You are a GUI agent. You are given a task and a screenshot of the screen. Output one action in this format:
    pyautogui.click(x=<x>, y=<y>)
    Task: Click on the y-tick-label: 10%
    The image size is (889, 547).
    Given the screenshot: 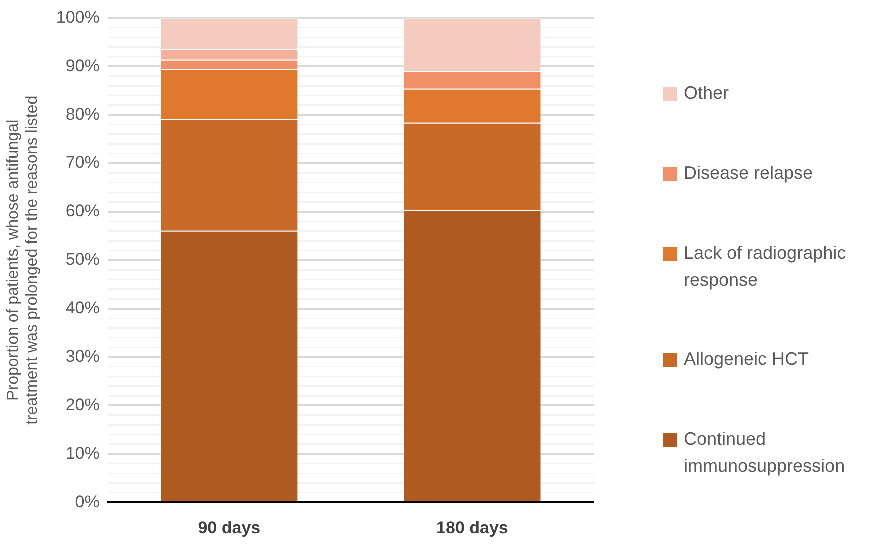 What is the action you would take?
    pyautogui.click(x=83, y=453)
    